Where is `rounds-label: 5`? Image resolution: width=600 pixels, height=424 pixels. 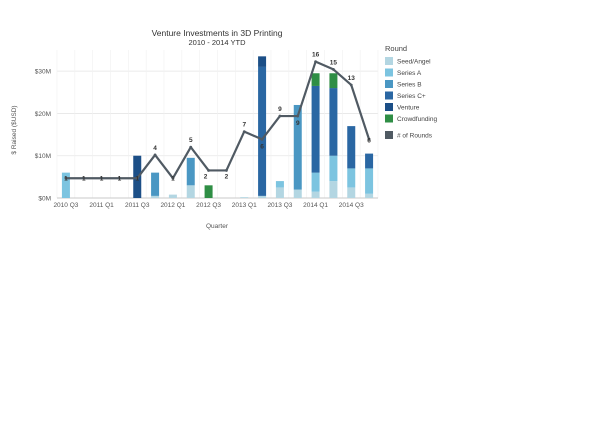 rounds-label: 5 is located at coordinates (191, 140).